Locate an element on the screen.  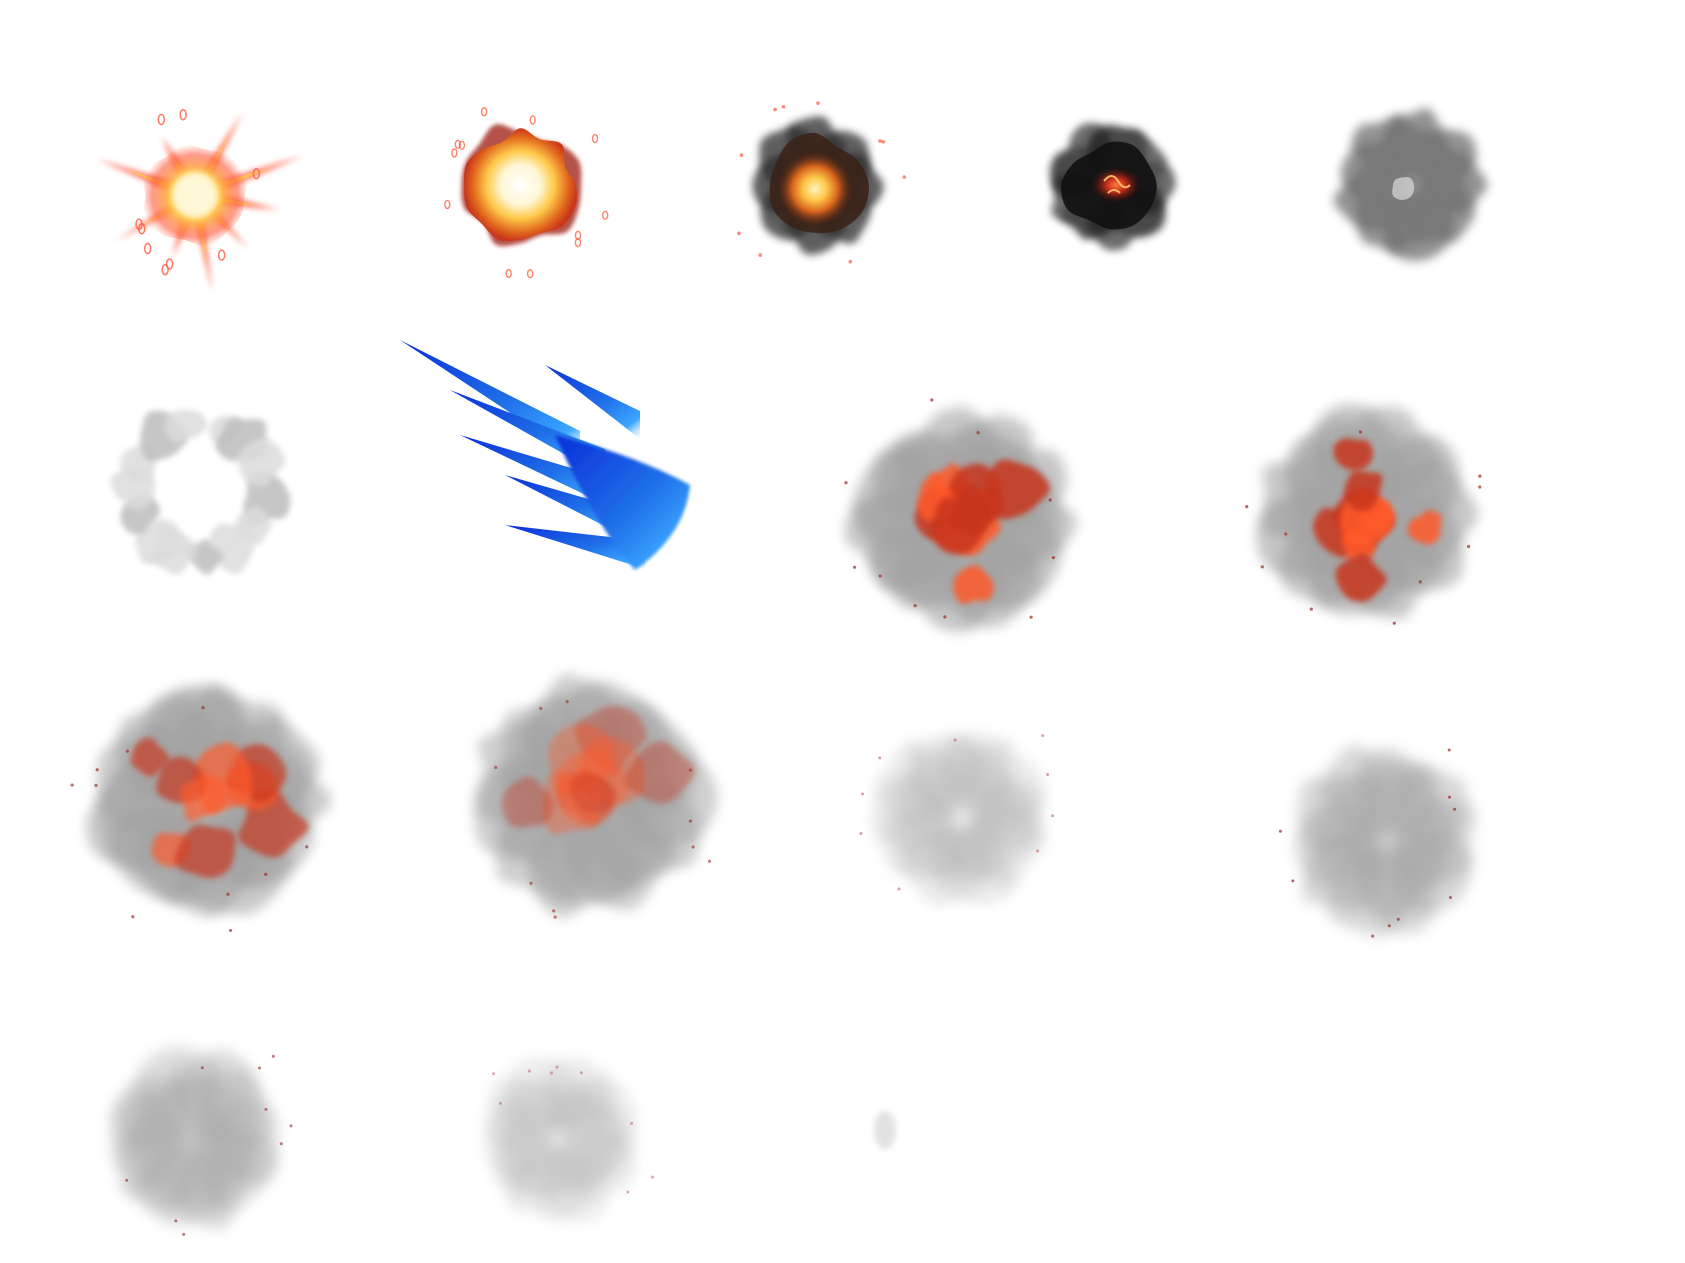
fireball-core is located at coordinates (520, 184).